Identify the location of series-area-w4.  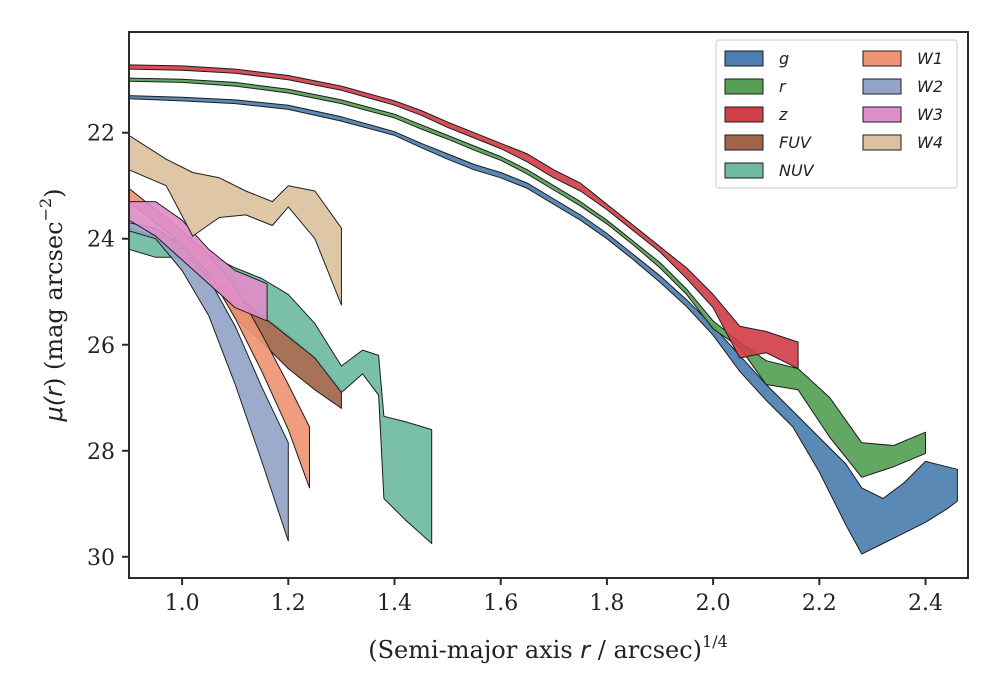
(235, 220).